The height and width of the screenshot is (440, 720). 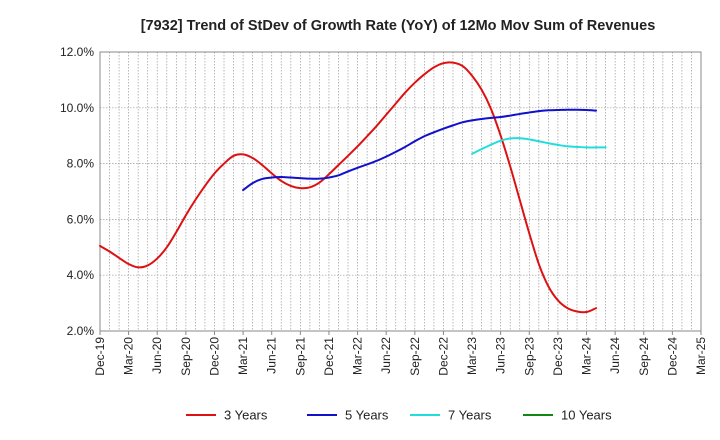 What do you see at coordinates (472, 356) in the screenshot?
I see `x-tick-label: Mar-23` at bounding box center [472, 356].